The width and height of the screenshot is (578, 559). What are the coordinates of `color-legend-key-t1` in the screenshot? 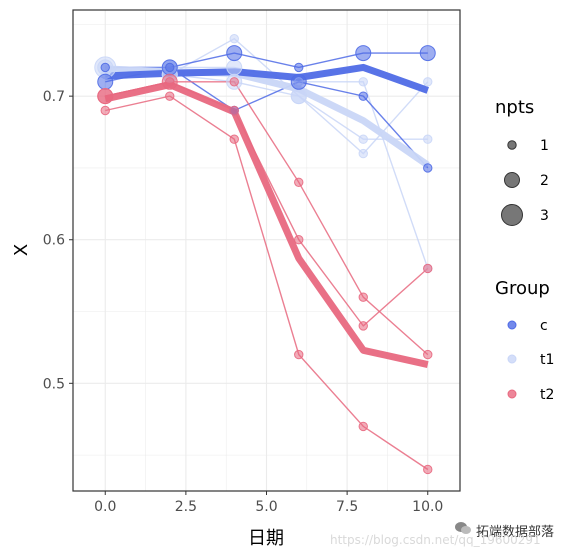 It's located at (512, 359).